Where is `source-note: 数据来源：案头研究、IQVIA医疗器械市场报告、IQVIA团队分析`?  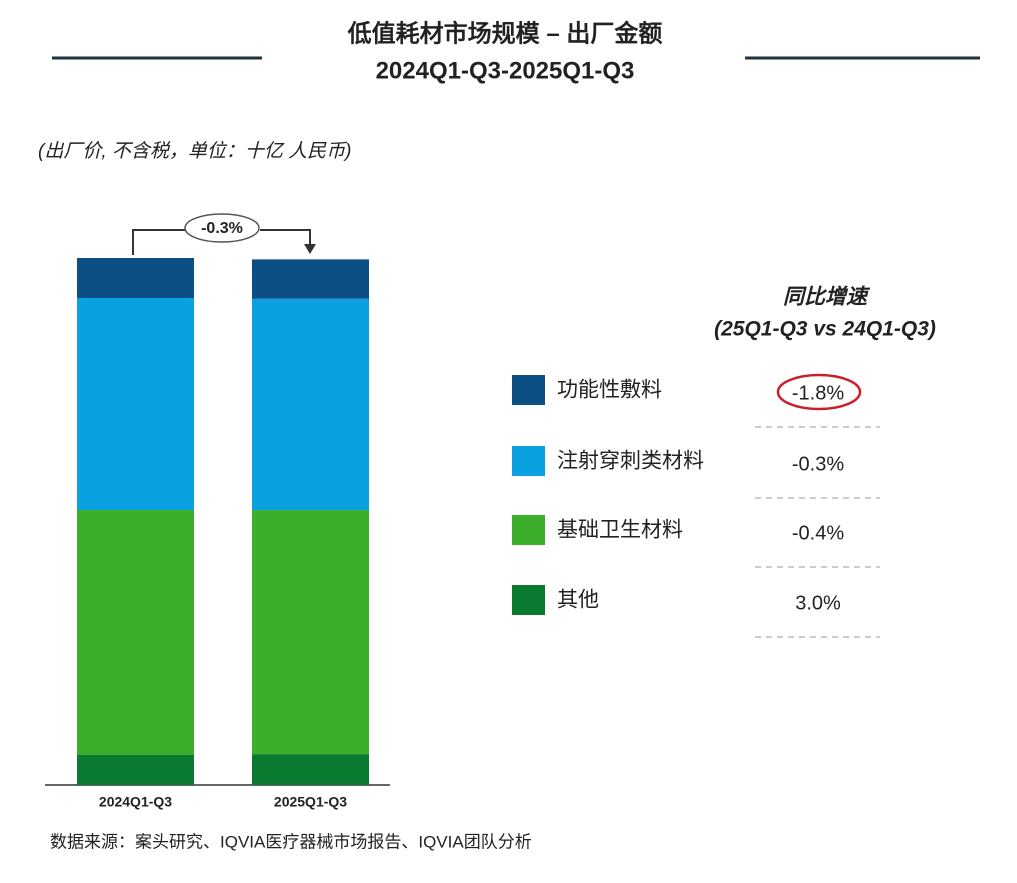
source-note: 数据来源：案头研究、IQVIA医疗器械市场报告、IQVIA团队分析 is located at coordinates (291, 841).